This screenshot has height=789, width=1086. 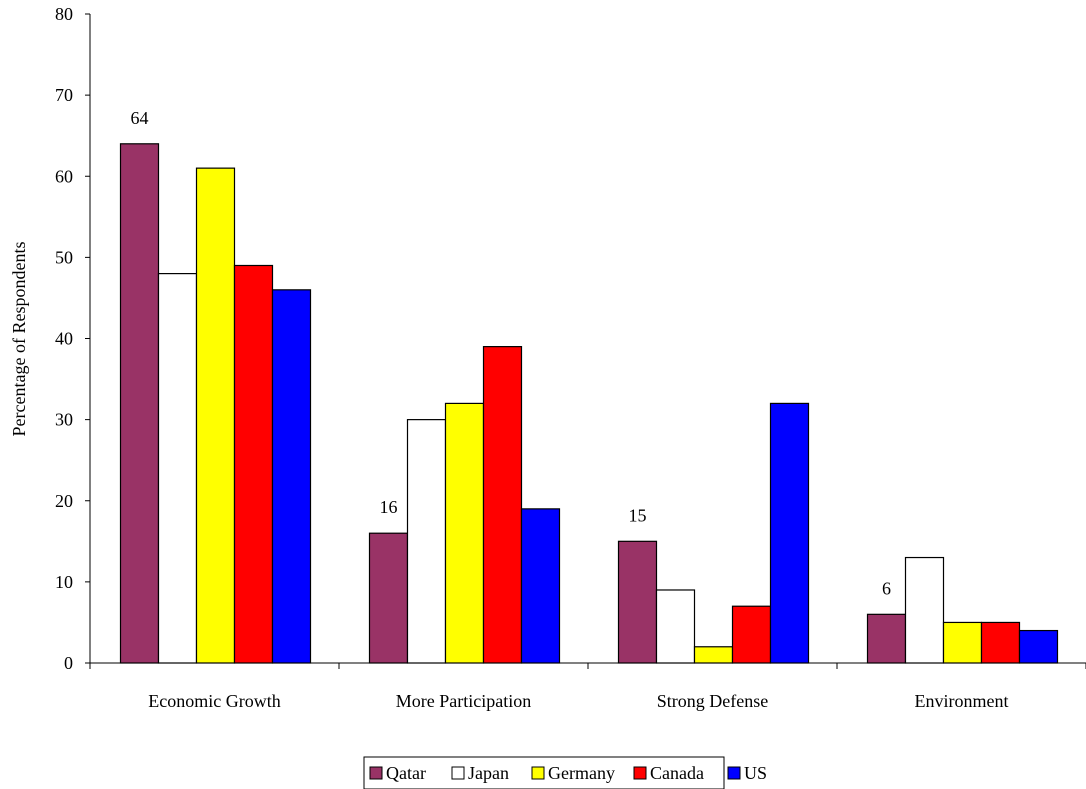 What do you see at coordinates (677, 773) in the screenshot?
I see `legend-label-canada: Canada` at bounding box center [677, 773].